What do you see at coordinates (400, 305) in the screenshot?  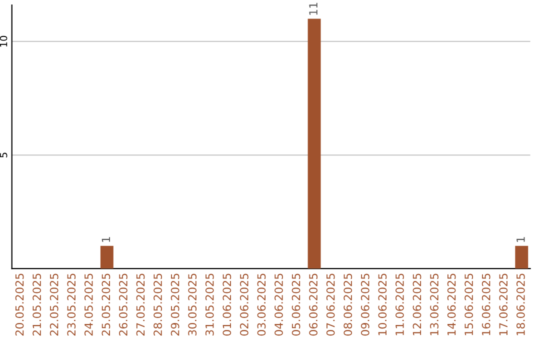 I see `x-tick-label: 11.06.2025` at bounding box center [400, 305].